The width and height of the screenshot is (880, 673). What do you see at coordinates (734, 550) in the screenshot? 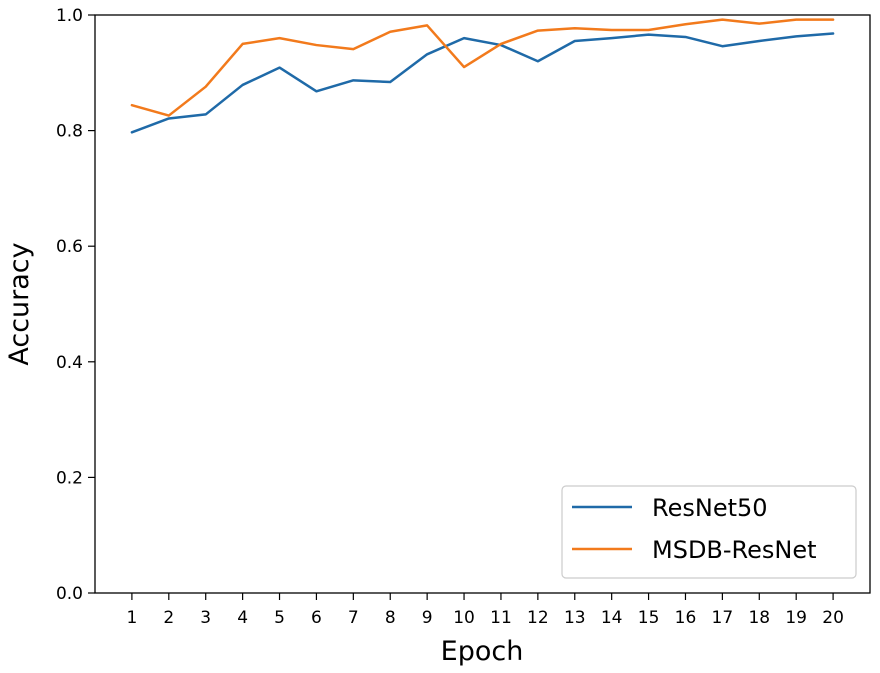
I see `legend-label-msdb-resnet: MSDB-ResNet` at bounding box center [734, 550].